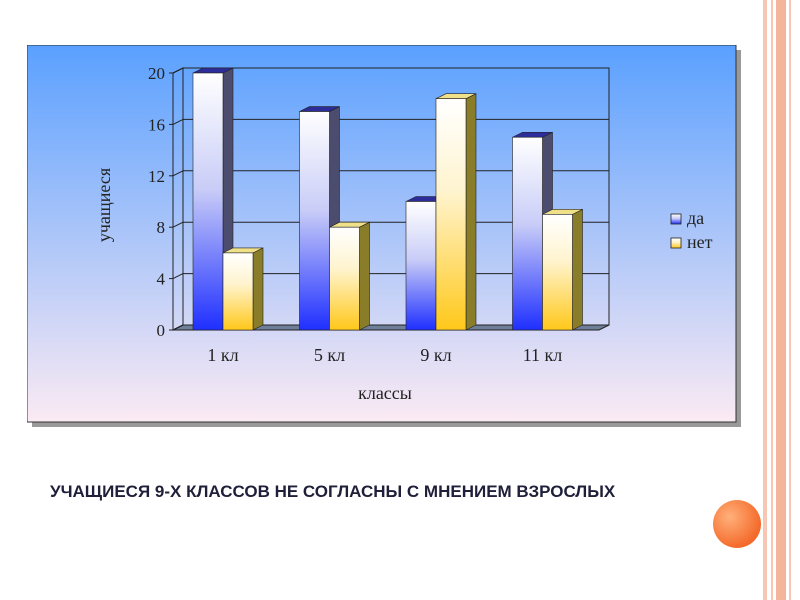 The image size is (800, 600). What do you see at coordinates (104, 205) in the screenshot?
I see `y-axis-title: учащиеся` at bounding box center [104, 205].